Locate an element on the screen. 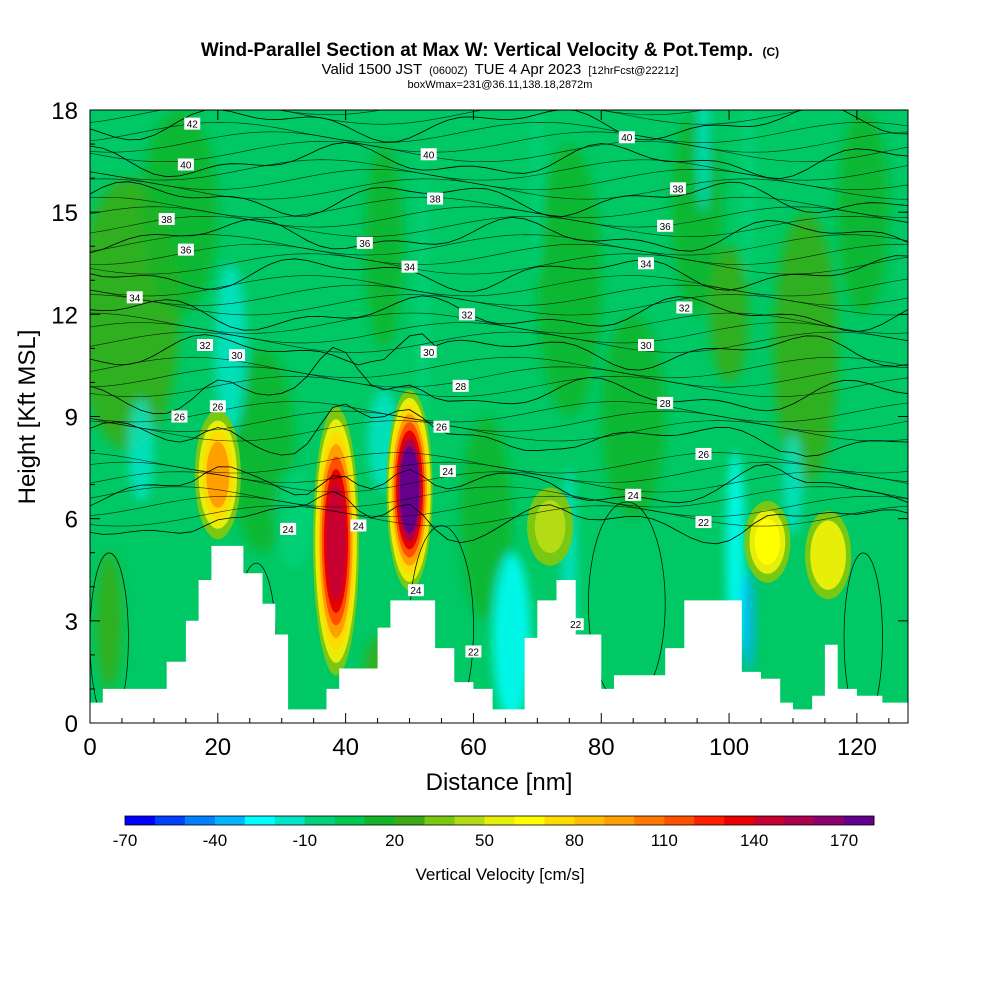 Image resolution: width=1000 pixels, height=1000 pixels. contour-label: 30 is located at coordinates (428, 352).